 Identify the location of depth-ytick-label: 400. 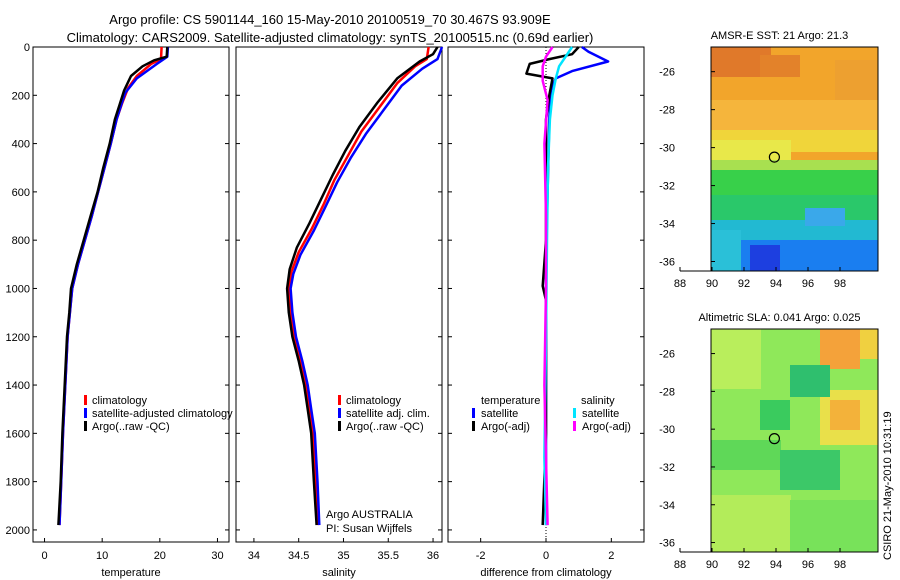
(21, 145).